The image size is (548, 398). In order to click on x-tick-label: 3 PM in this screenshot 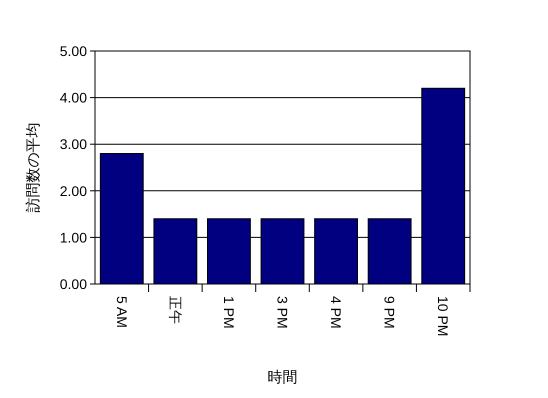, I will do `click(282, 312)`.